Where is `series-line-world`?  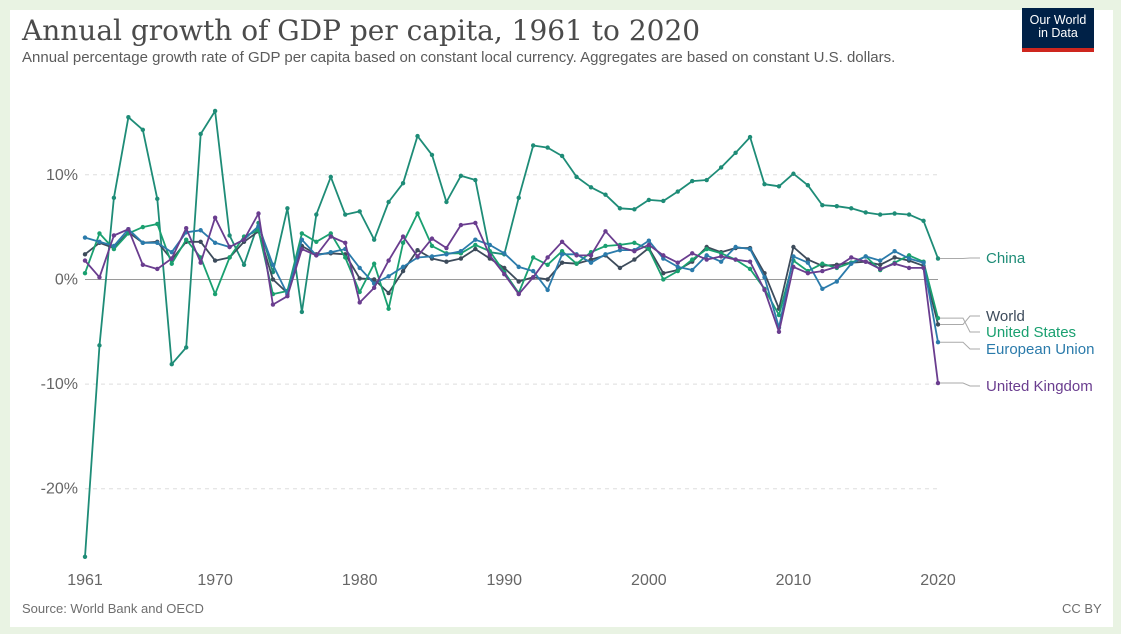
series-line-world is located at coordinates (511, 277).